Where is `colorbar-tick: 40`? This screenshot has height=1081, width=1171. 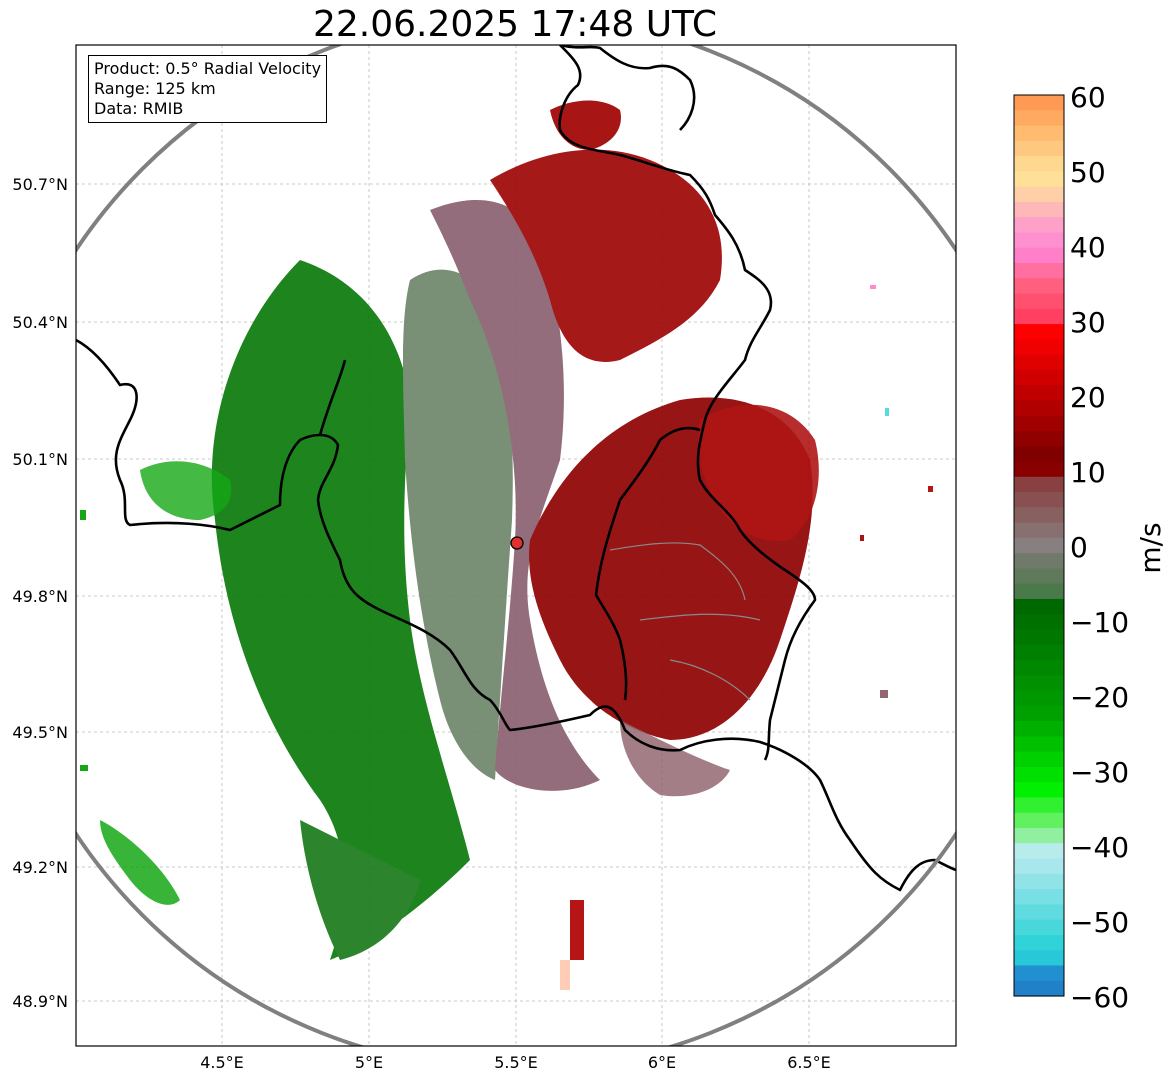 colorbar-tick: 40 is located at coordinates (1088, 247).